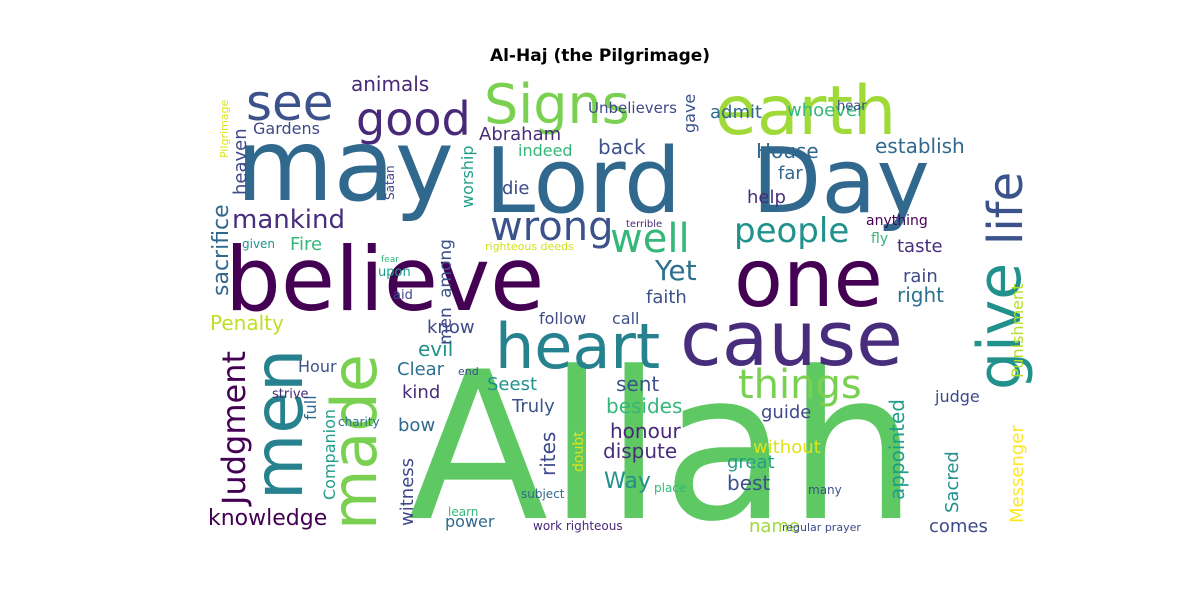  What do you see at coordinates (774, 526) in the screenshot?
I see `word-name: name` at bounding box center [774, 526].